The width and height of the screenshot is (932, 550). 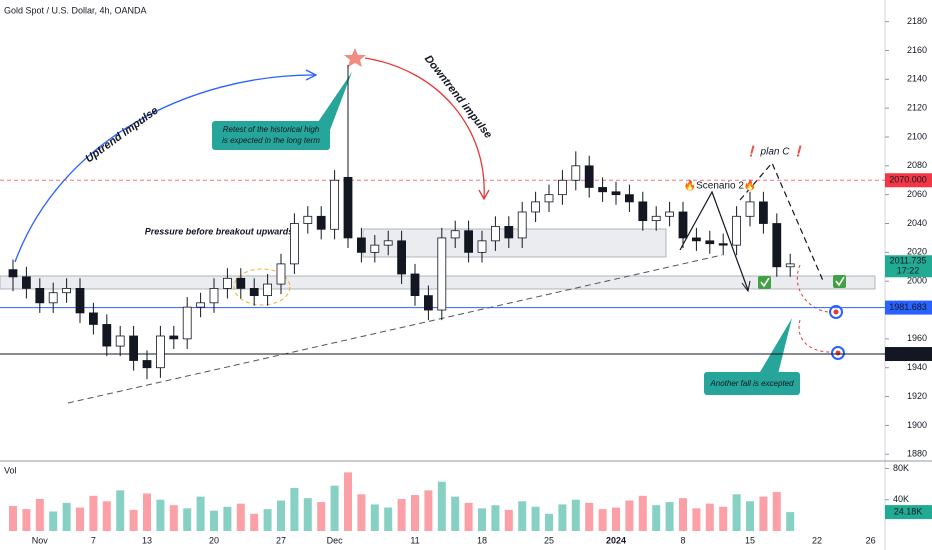 What do you see at coordinates (482, 540) in the screenshot?
I see `x-tick-label: 18` at bounding box center [482, 540].